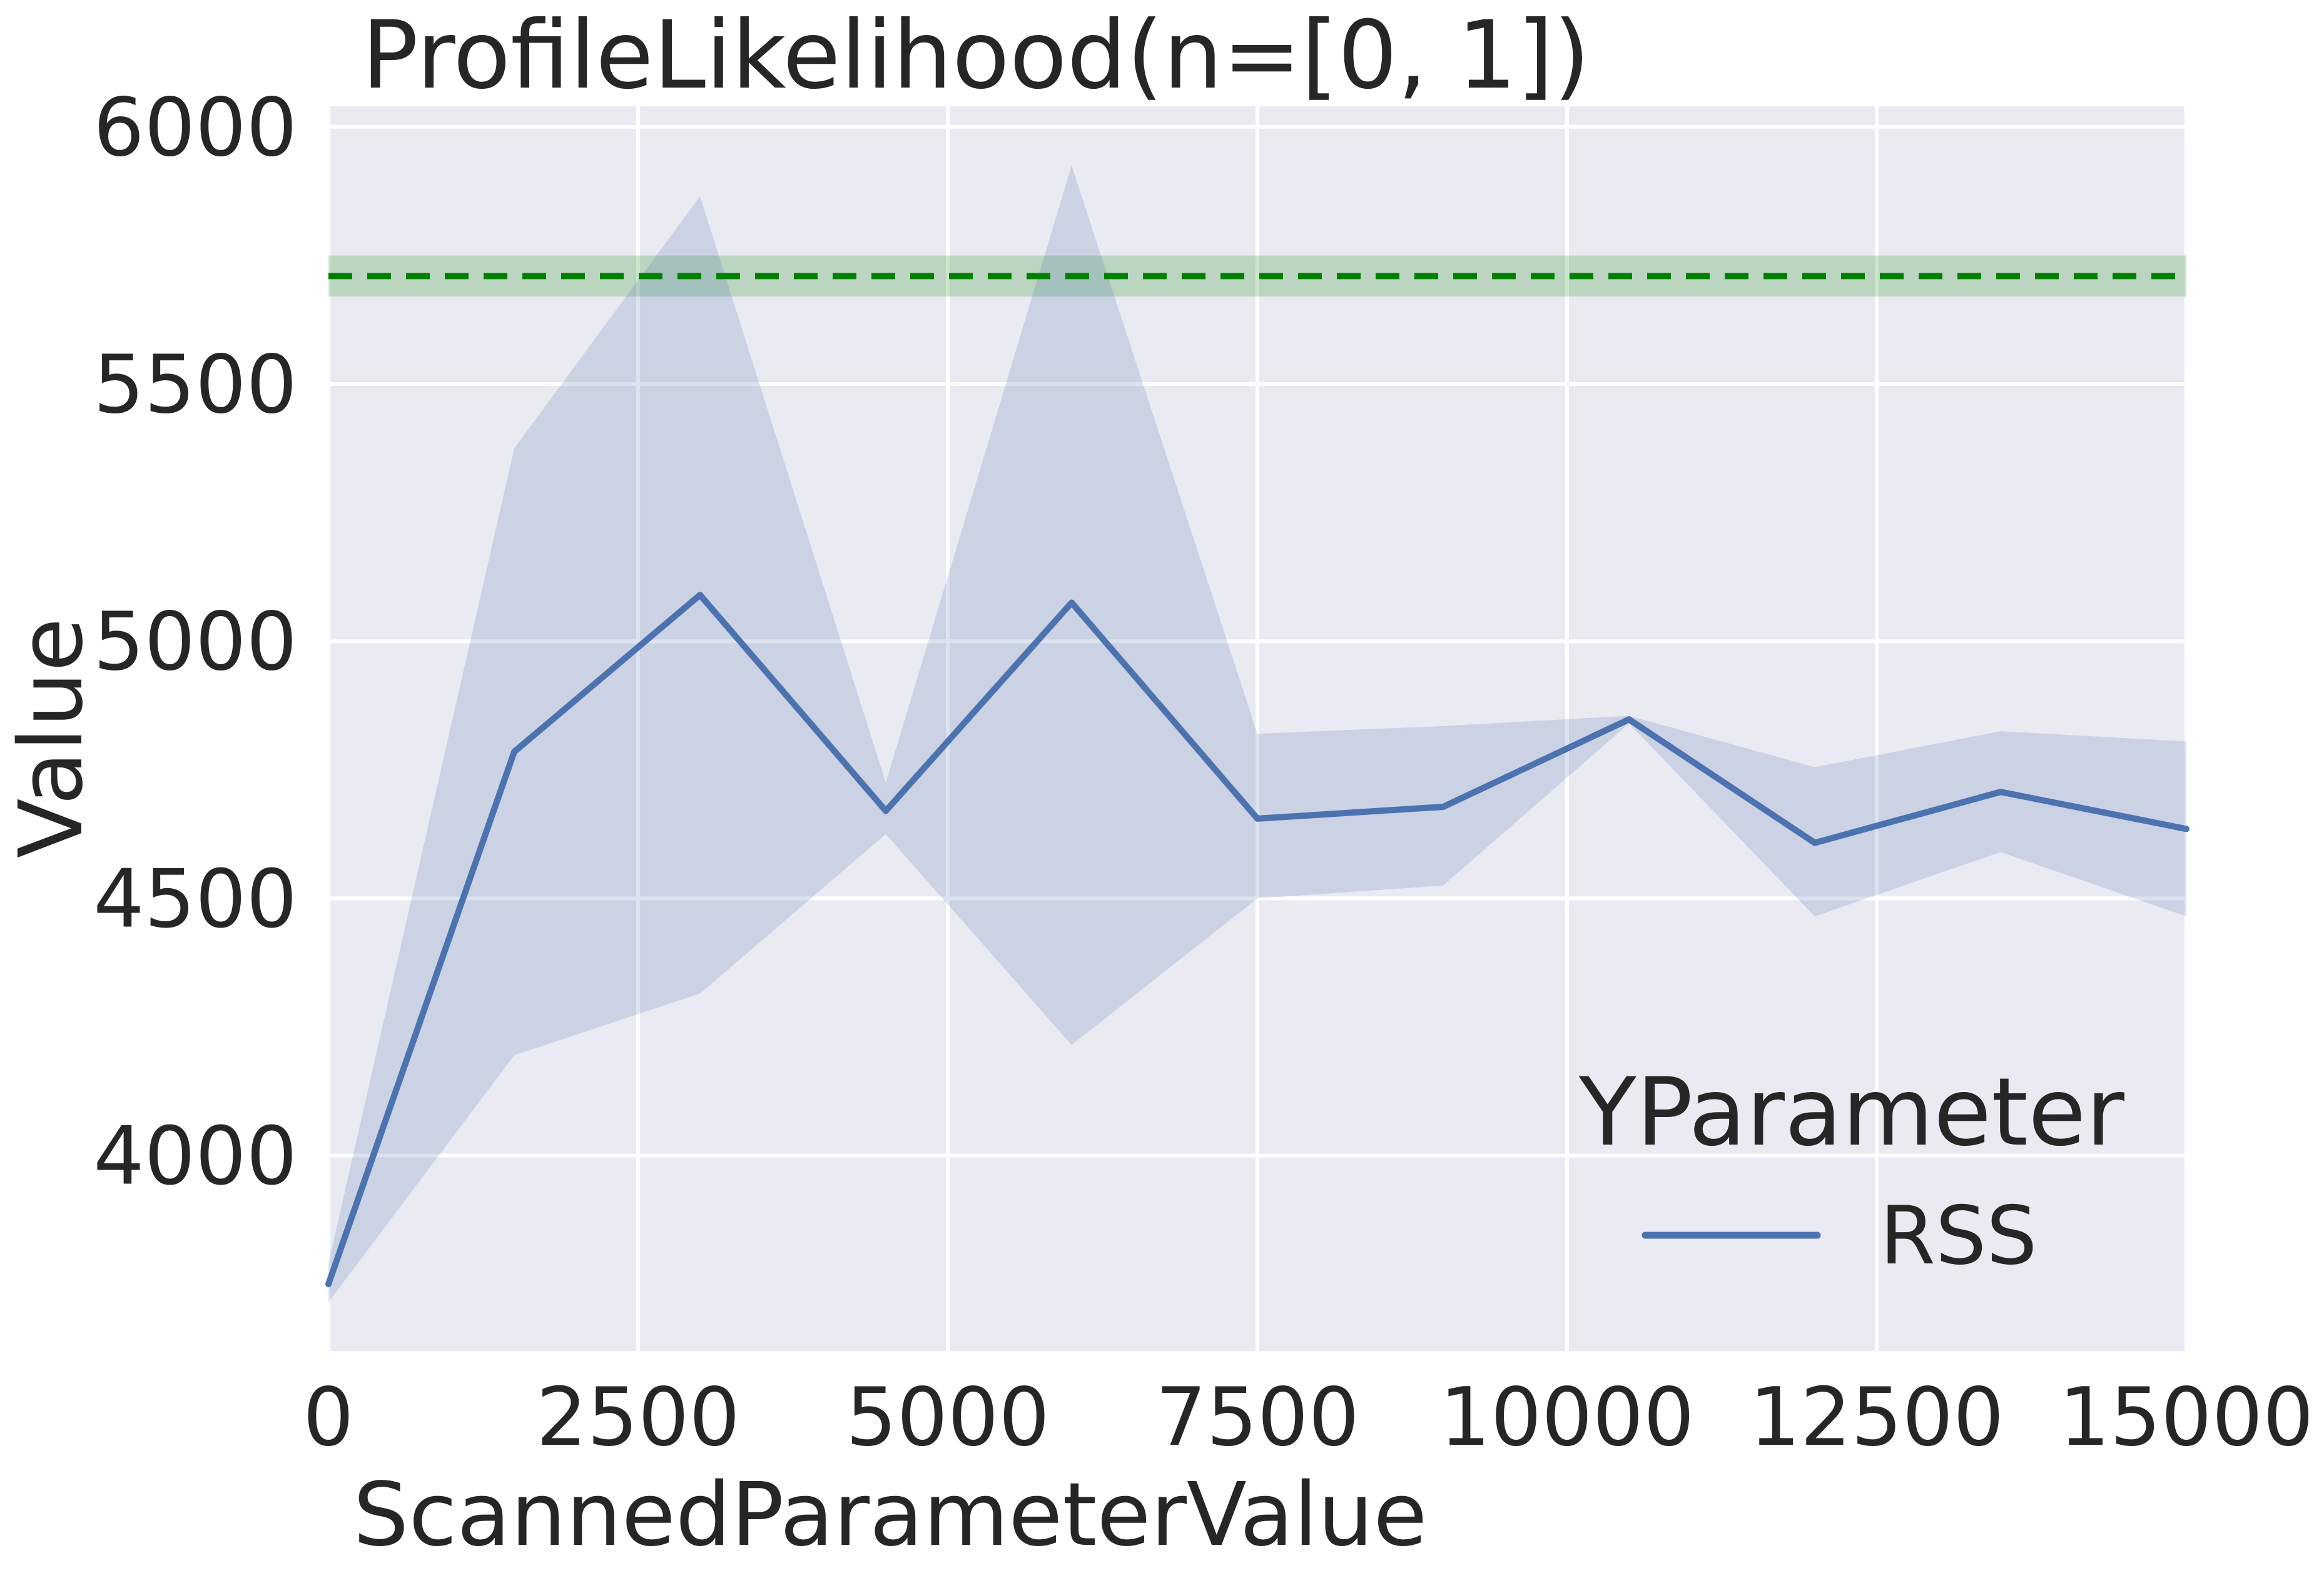  Describe the element at coordinates (195, 385) in the screenshot. I see `y-tick-5500: 5500` at that location.